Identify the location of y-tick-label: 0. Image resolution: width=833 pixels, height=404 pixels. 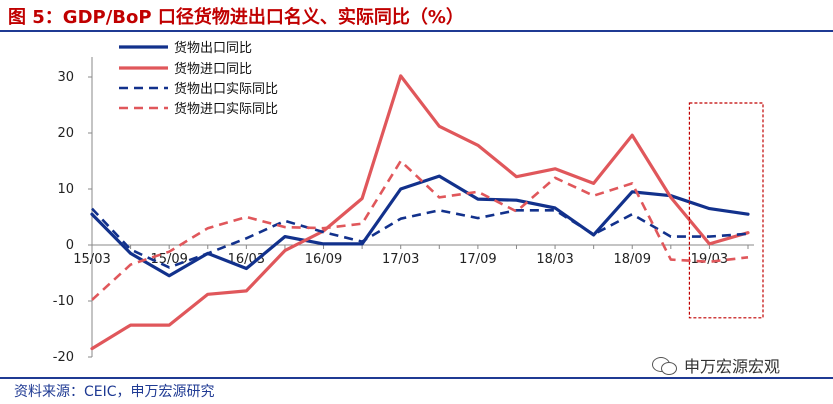
(70, 245).